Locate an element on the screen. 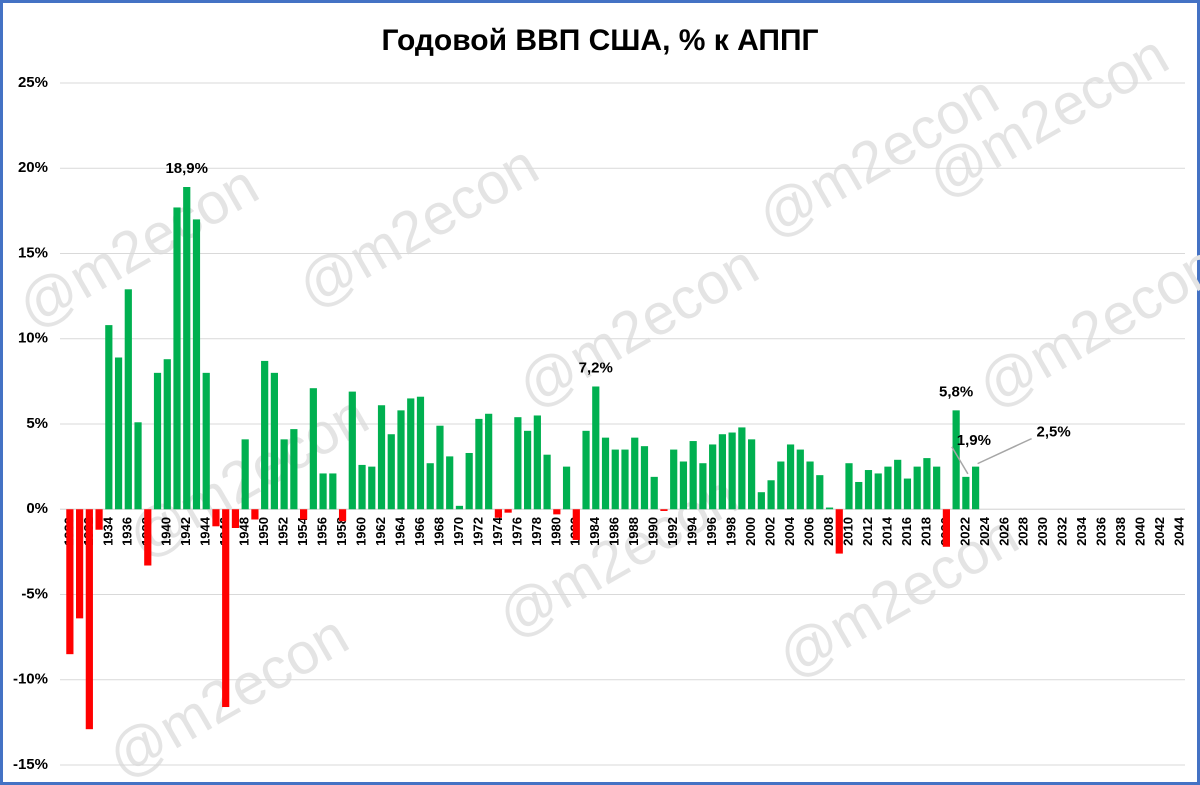 Image resolution: width=1200 pixels, height=785 pixels. x-tick-label: 2038 is located at coordinates (1120, 531).